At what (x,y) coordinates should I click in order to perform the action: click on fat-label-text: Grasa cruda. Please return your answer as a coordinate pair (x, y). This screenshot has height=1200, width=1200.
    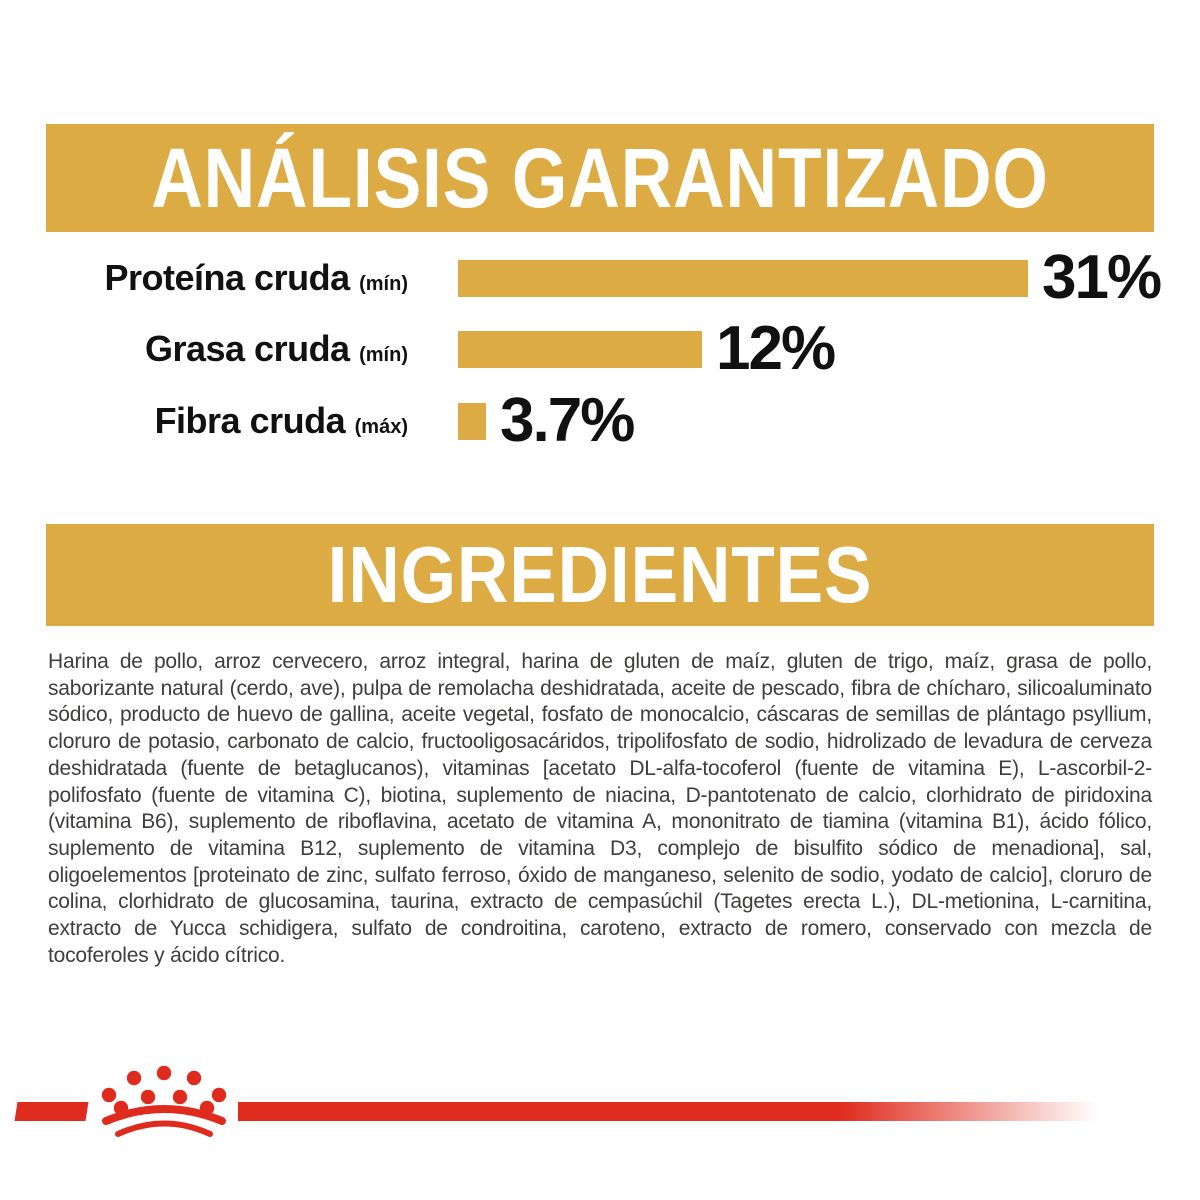
    Looking at the image, I should click on (247, 348).